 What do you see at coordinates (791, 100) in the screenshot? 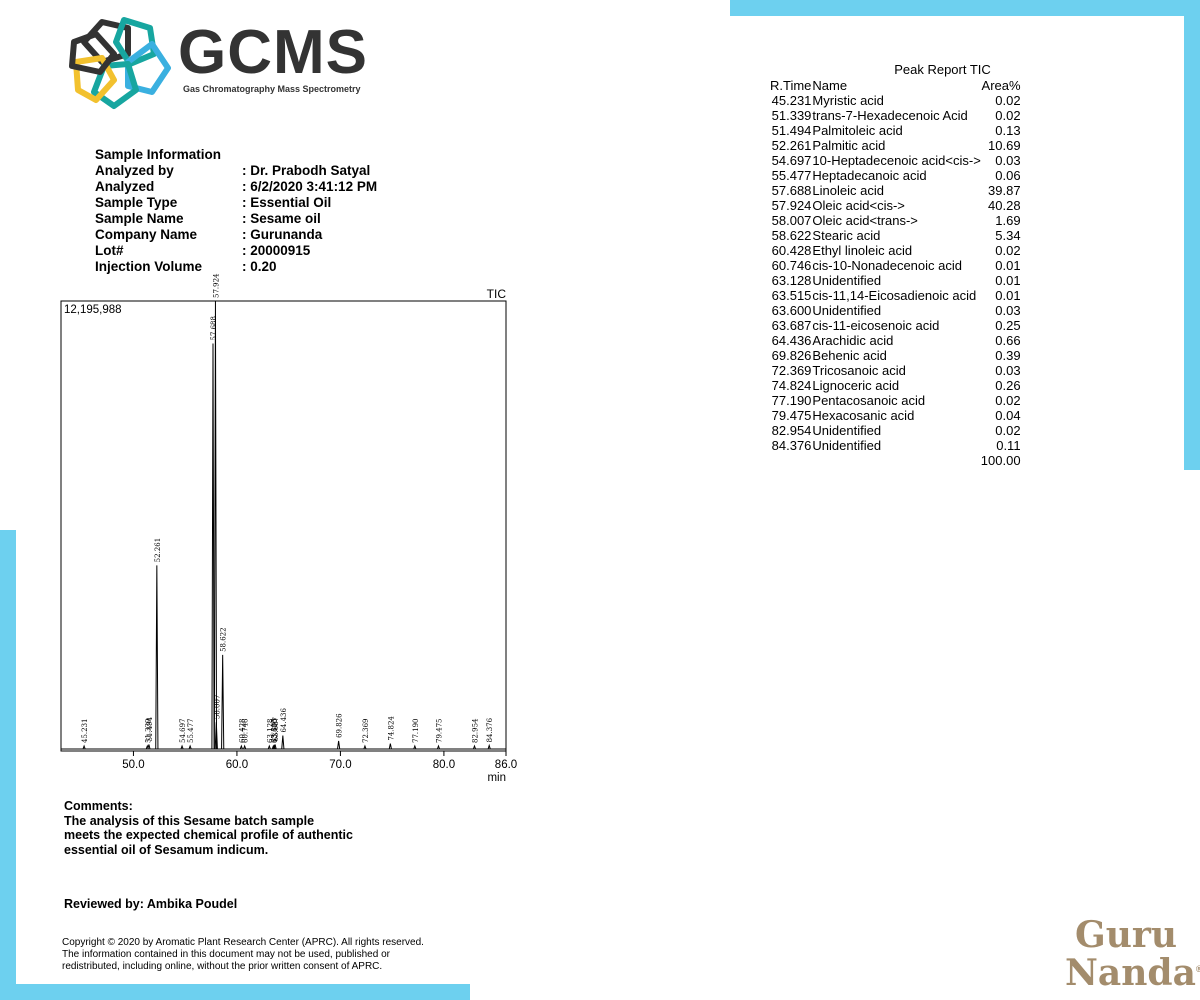
I see `cell-rtime: 45.231` at bounding box center [791, 100].